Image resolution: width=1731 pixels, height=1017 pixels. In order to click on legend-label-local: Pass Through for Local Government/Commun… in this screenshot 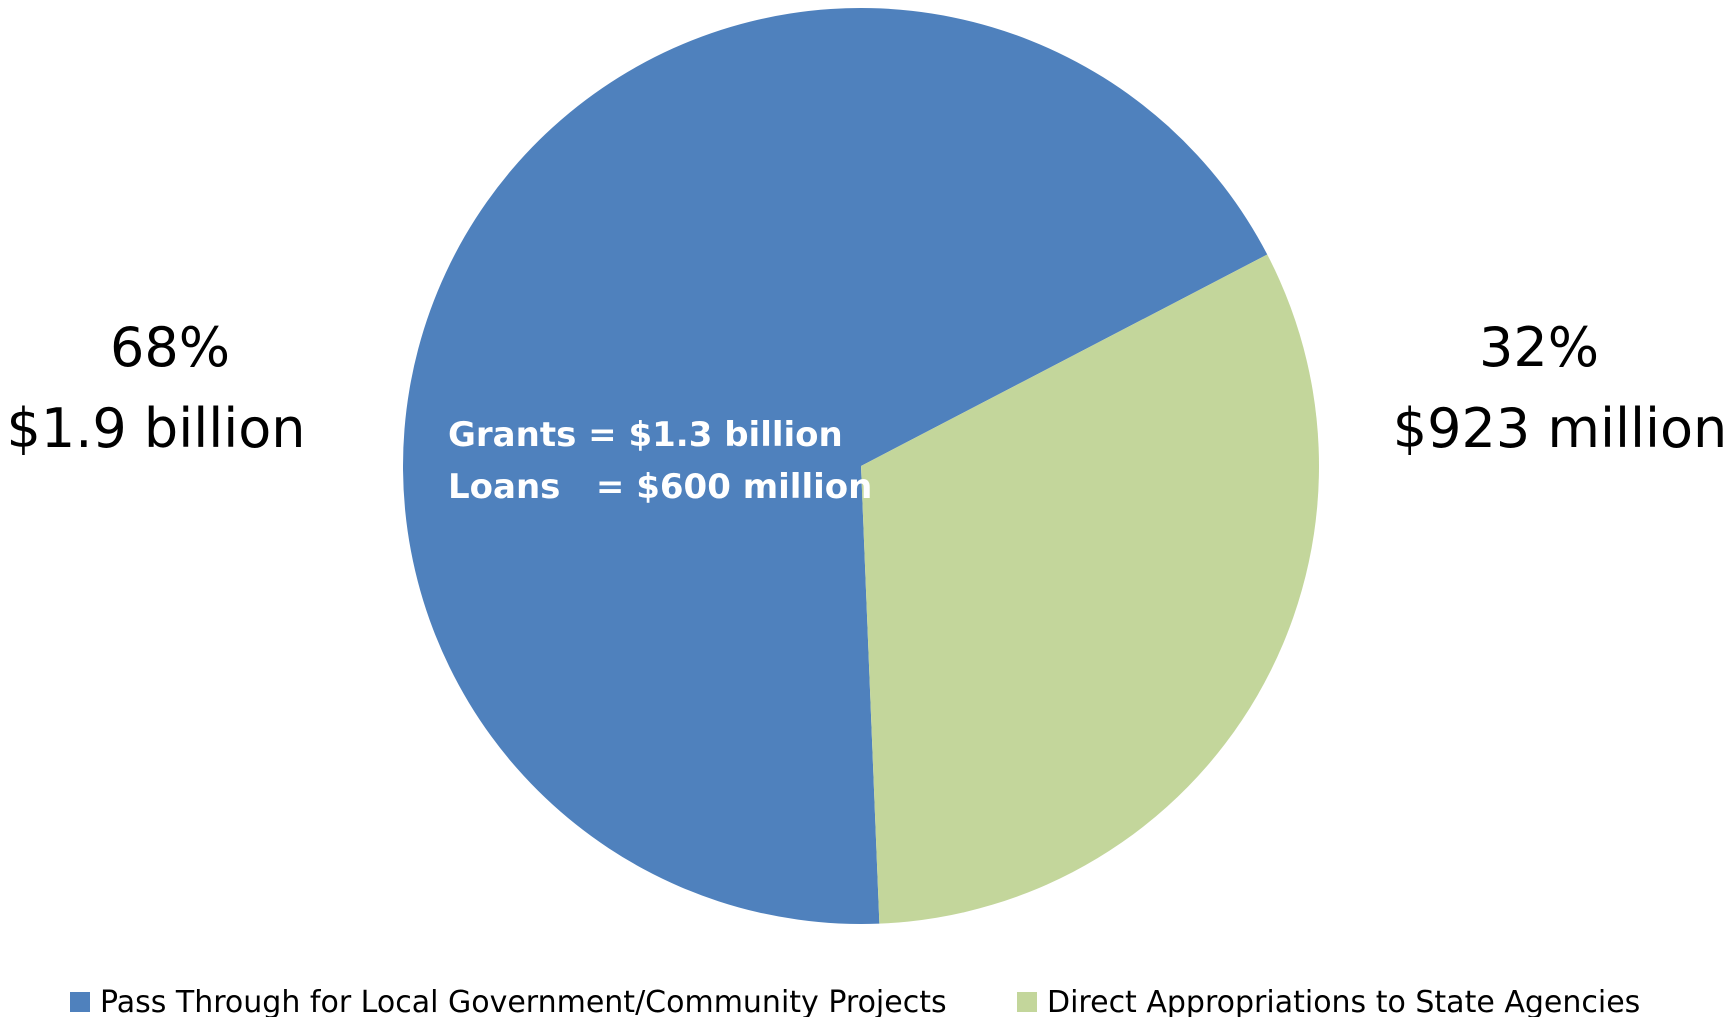, I will do `click(523, 1001)`.